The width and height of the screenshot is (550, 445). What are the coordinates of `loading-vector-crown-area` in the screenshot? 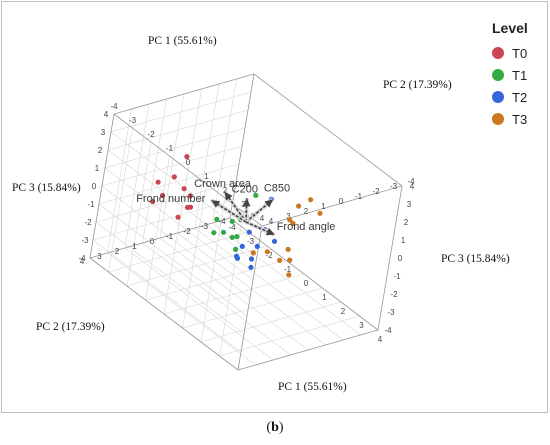 It's located at (235, 207).